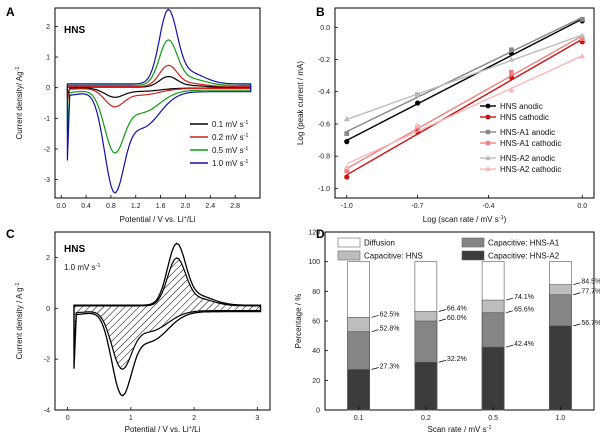 The width and height of the screenshot is (600, 439). What do you see at coordinates (417, 206) in the screenshot?
I see `panel-b-xtick-label: -0.7` at bounding box center [417, 206].